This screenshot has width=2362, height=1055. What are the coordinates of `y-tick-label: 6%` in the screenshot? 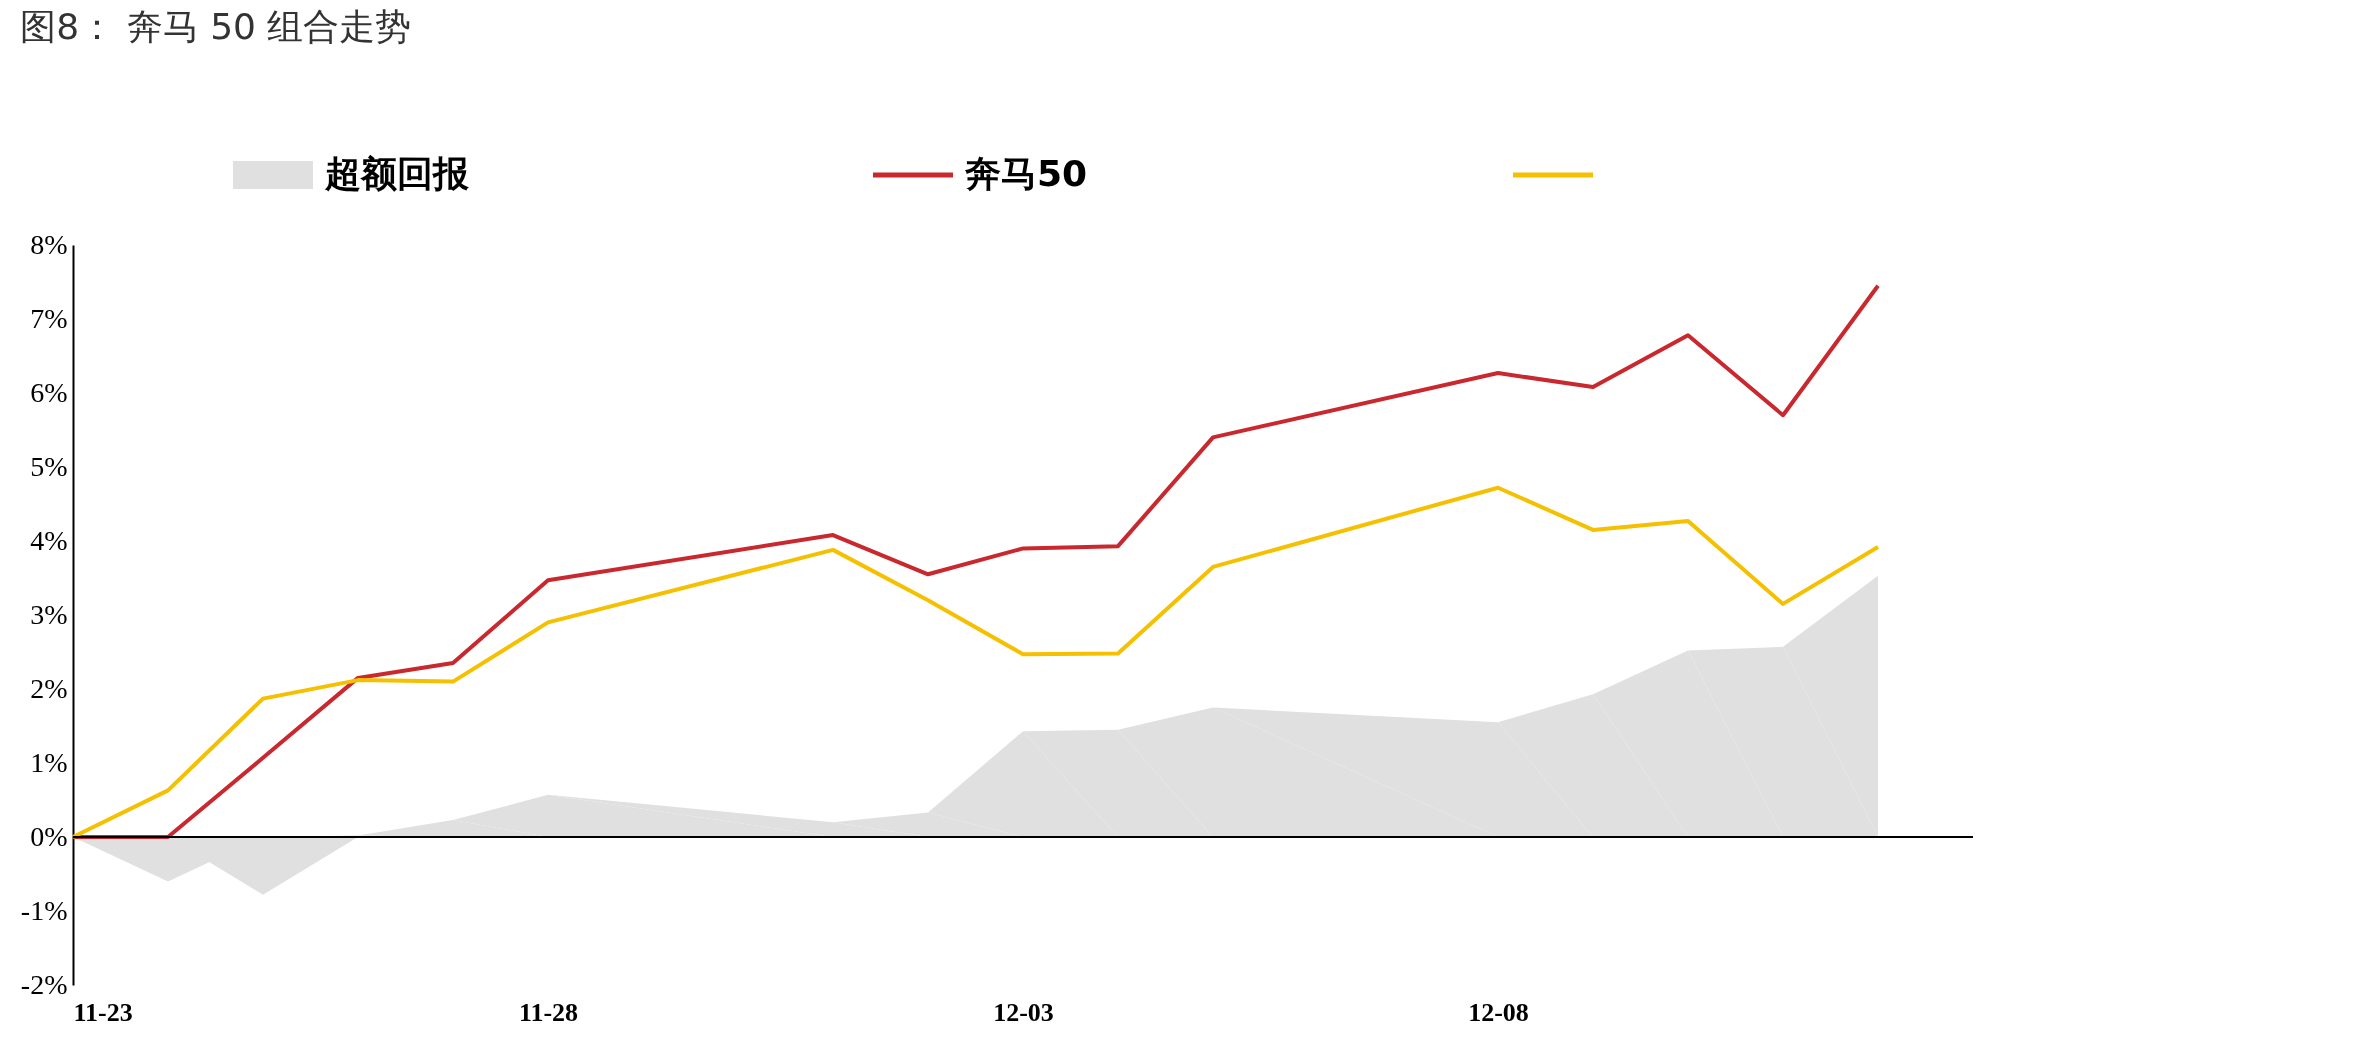 It's located at (49, 392).